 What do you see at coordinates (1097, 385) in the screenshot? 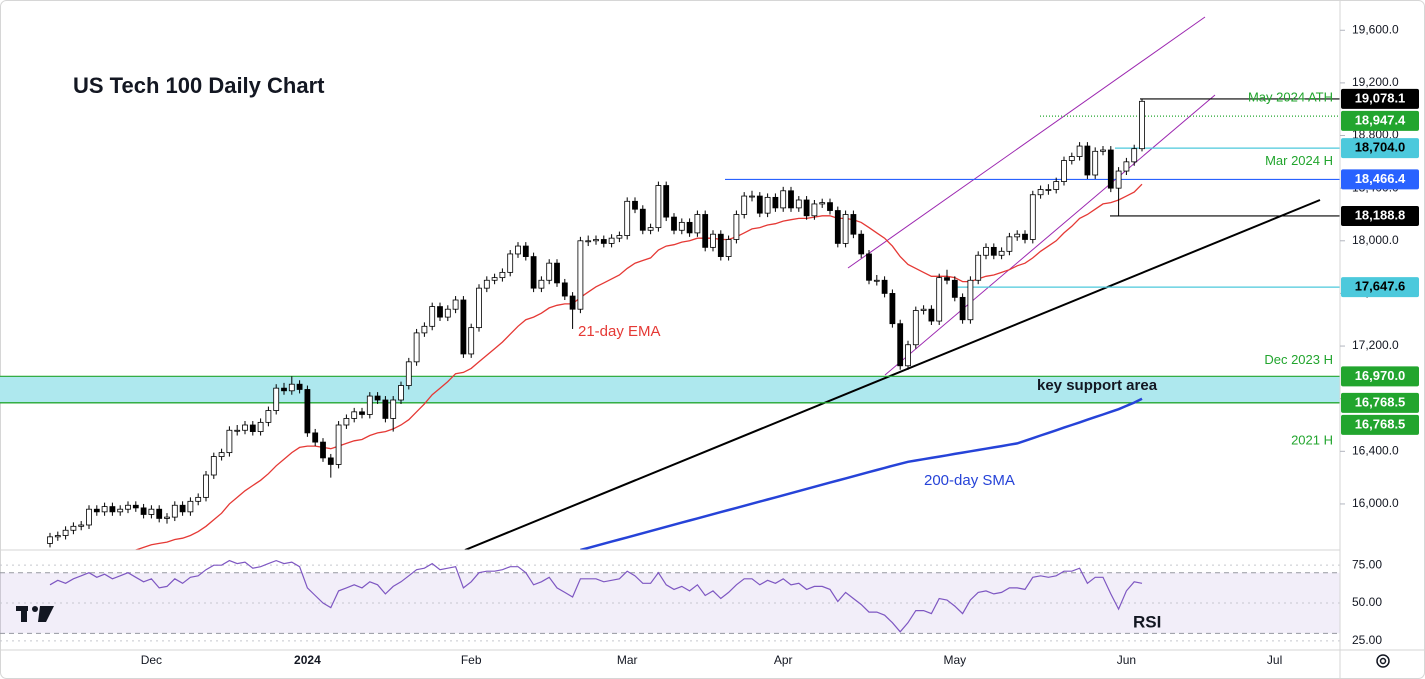
I see `zone-label: key support area` at bounding box center [1097, 385].